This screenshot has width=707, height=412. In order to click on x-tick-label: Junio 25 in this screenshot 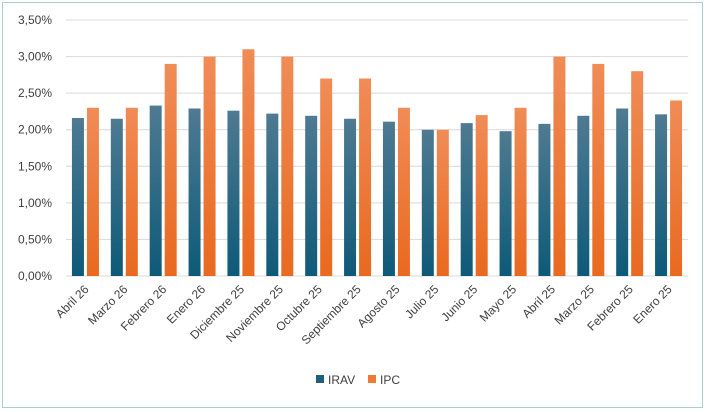, I will do `click(459, 303)`.